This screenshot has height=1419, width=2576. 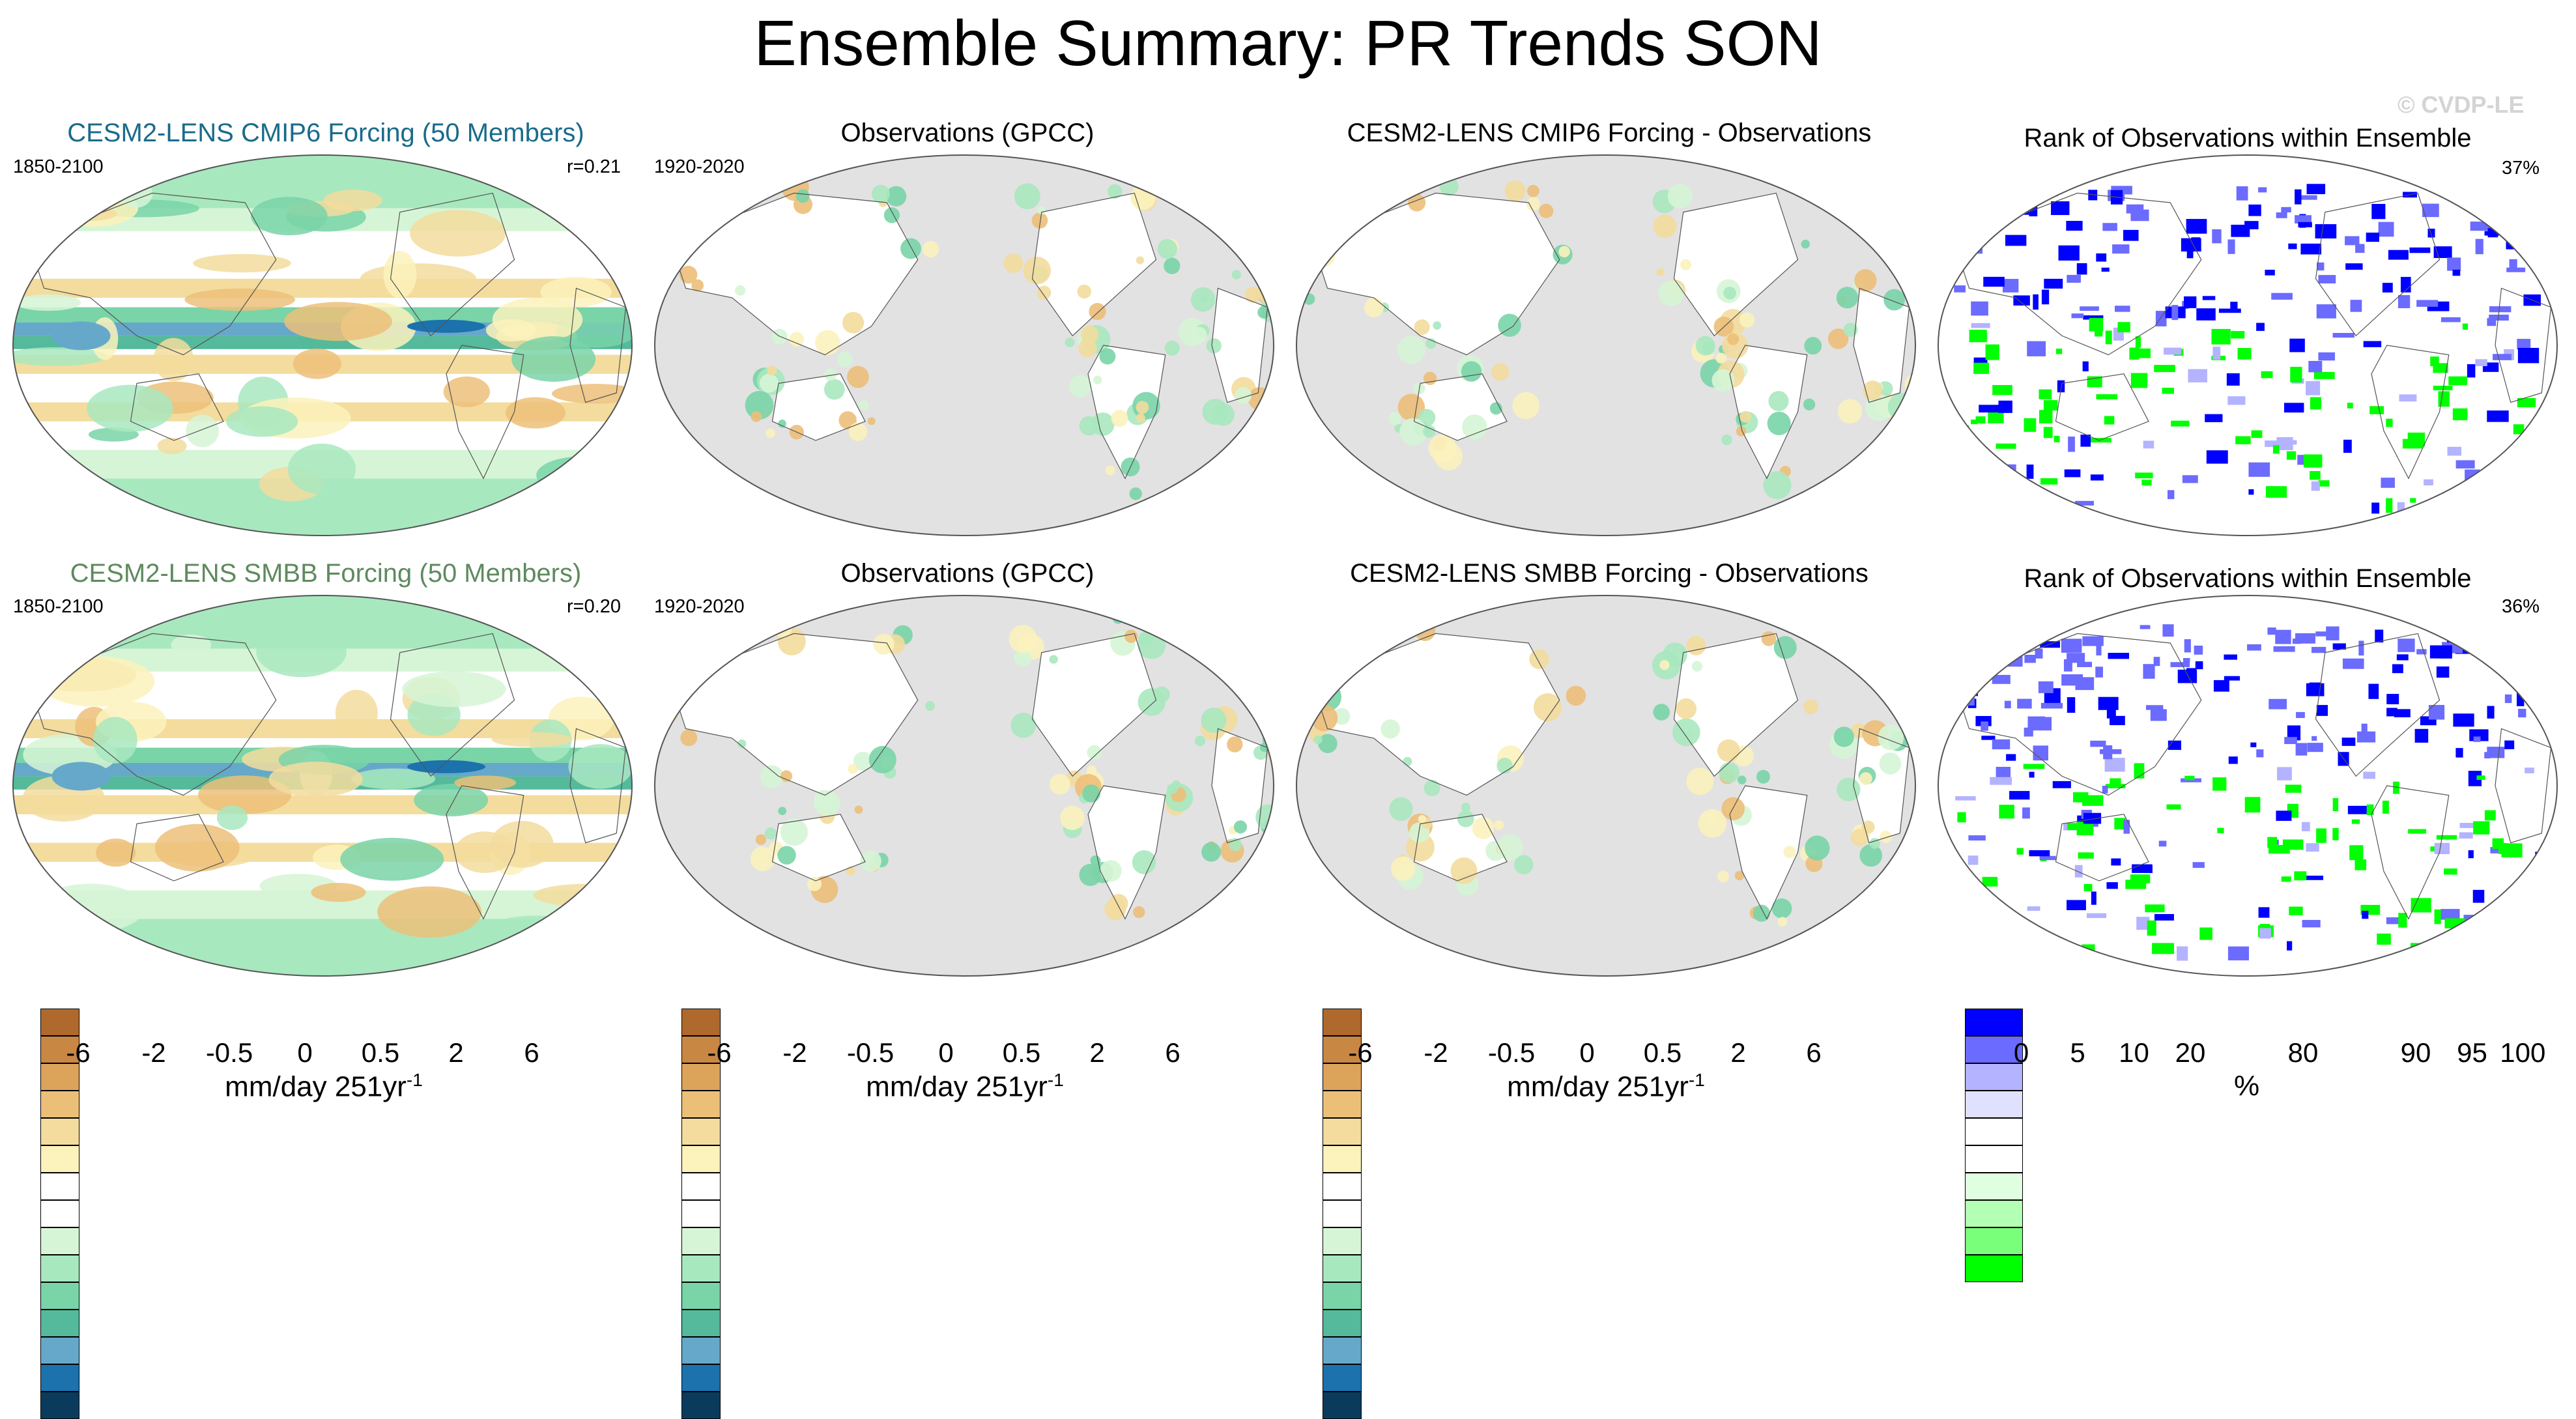 What do you see at coordinates (322, 288) in the screenshot?
I see `trend-band` at bounding box center [322, 288].